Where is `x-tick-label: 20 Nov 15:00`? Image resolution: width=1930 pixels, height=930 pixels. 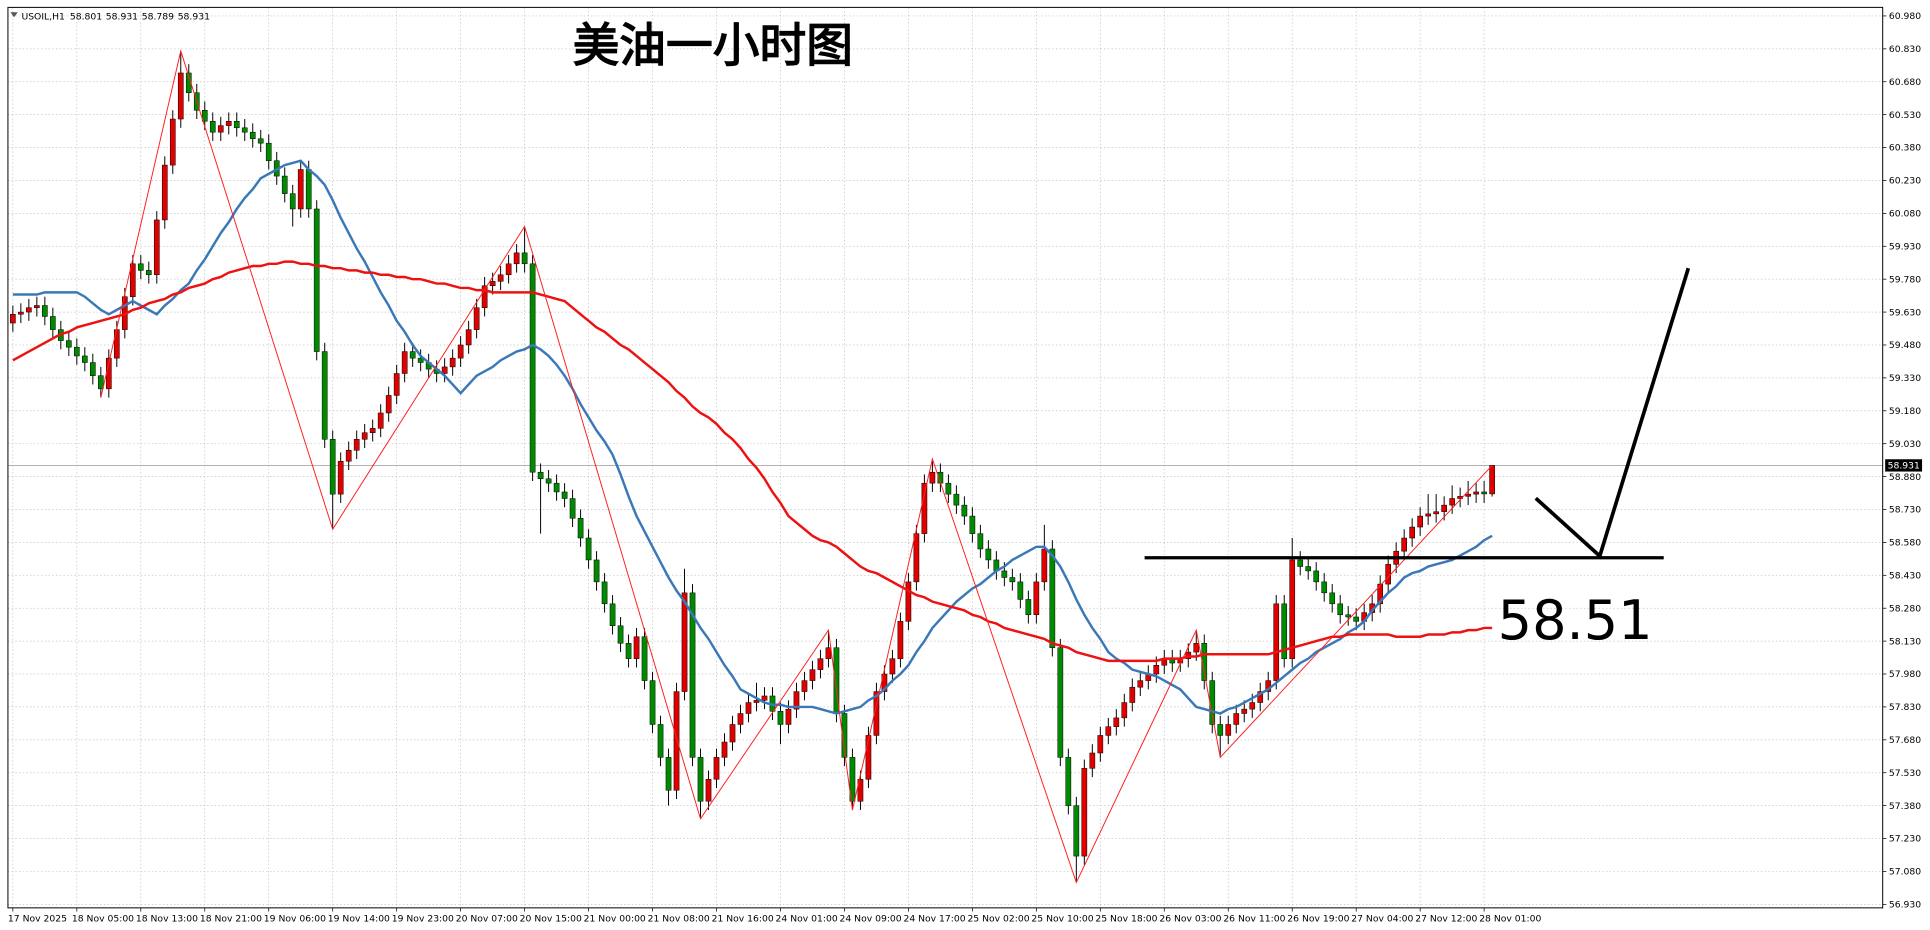 x-tick-label: 20 Nov 15:00 is located at coordinates (551, 918).